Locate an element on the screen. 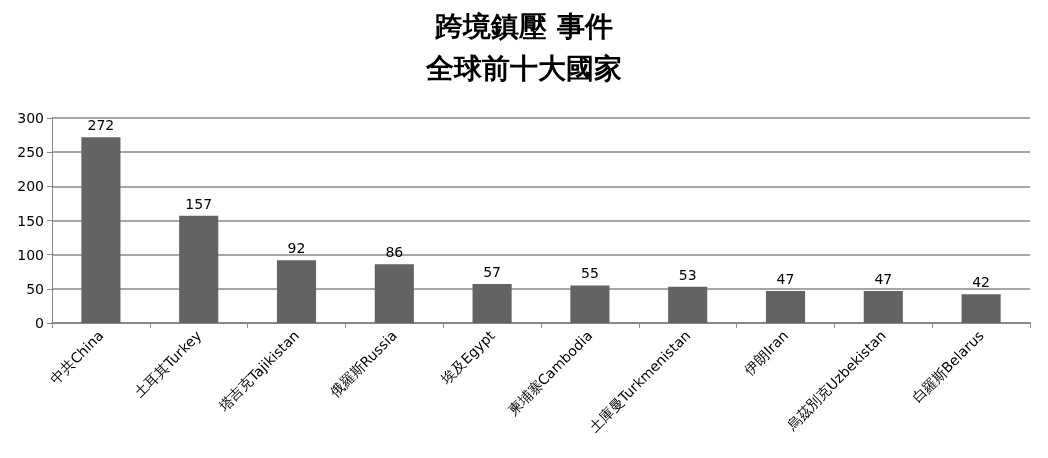 The width and height of the screenshot is (1048, 458). y-tick-label: 150 is located at coordinates (30, 220).